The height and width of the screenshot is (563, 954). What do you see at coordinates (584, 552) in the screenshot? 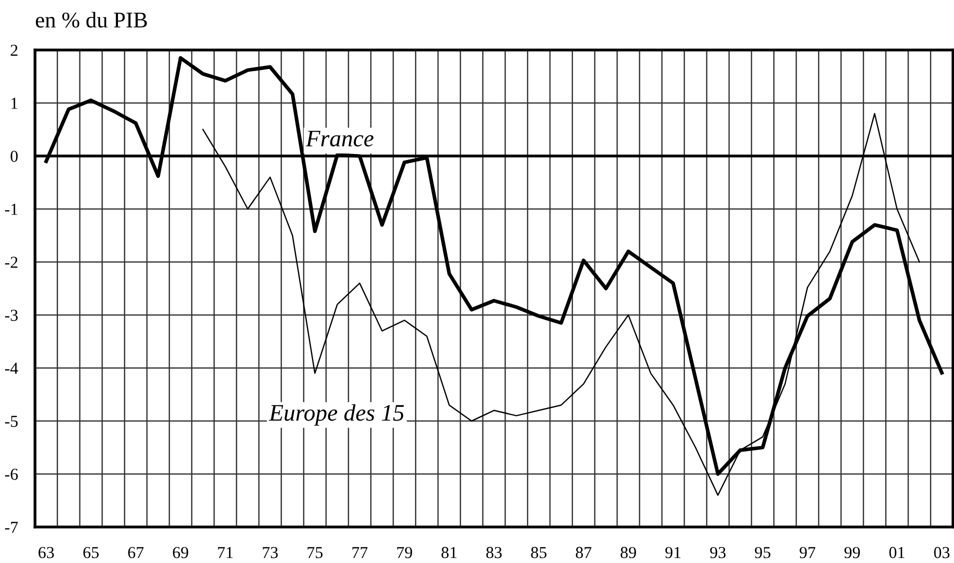
I see `x-tick-label: 87` at bounding box center [584, 552].